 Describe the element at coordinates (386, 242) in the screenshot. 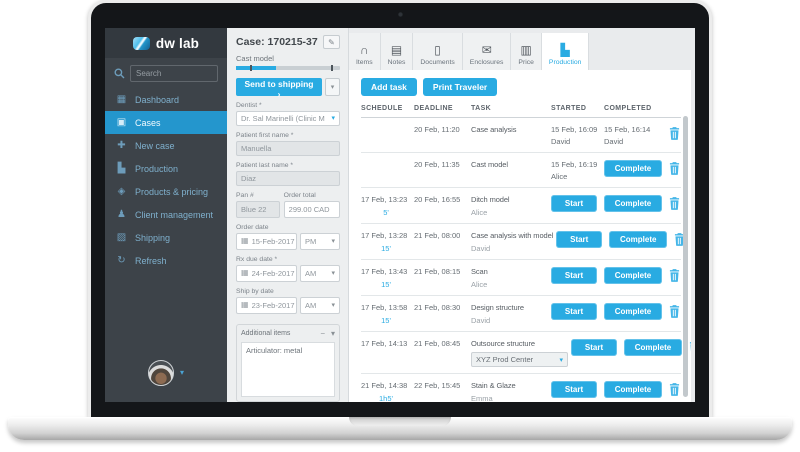

I see `schedule-cell: 17 Feb, 13:28 15'` at that location.